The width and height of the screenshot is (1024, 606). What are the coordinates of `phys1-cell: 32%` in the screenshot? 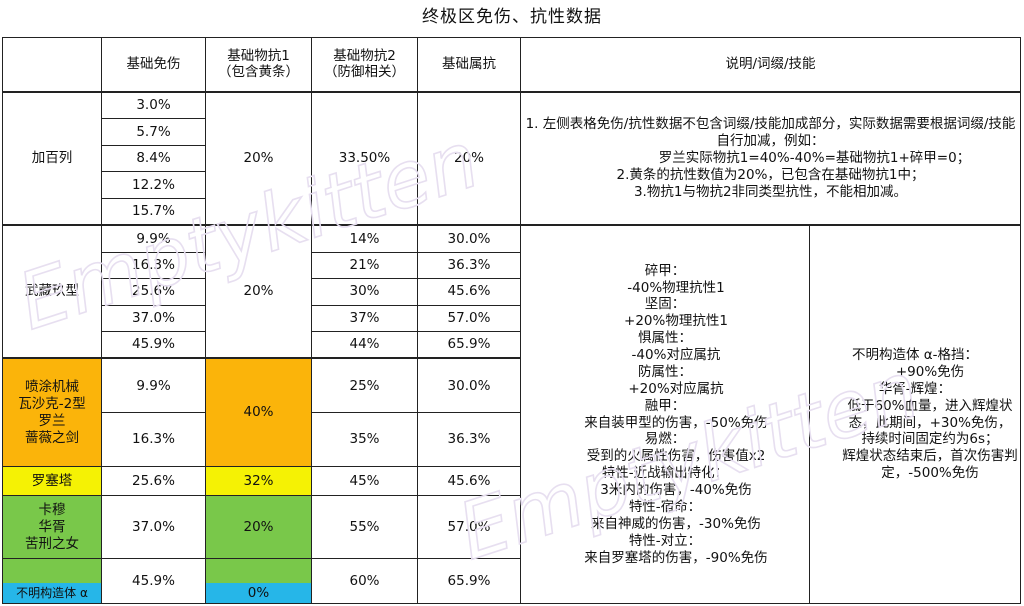 It's located at (258, 481).